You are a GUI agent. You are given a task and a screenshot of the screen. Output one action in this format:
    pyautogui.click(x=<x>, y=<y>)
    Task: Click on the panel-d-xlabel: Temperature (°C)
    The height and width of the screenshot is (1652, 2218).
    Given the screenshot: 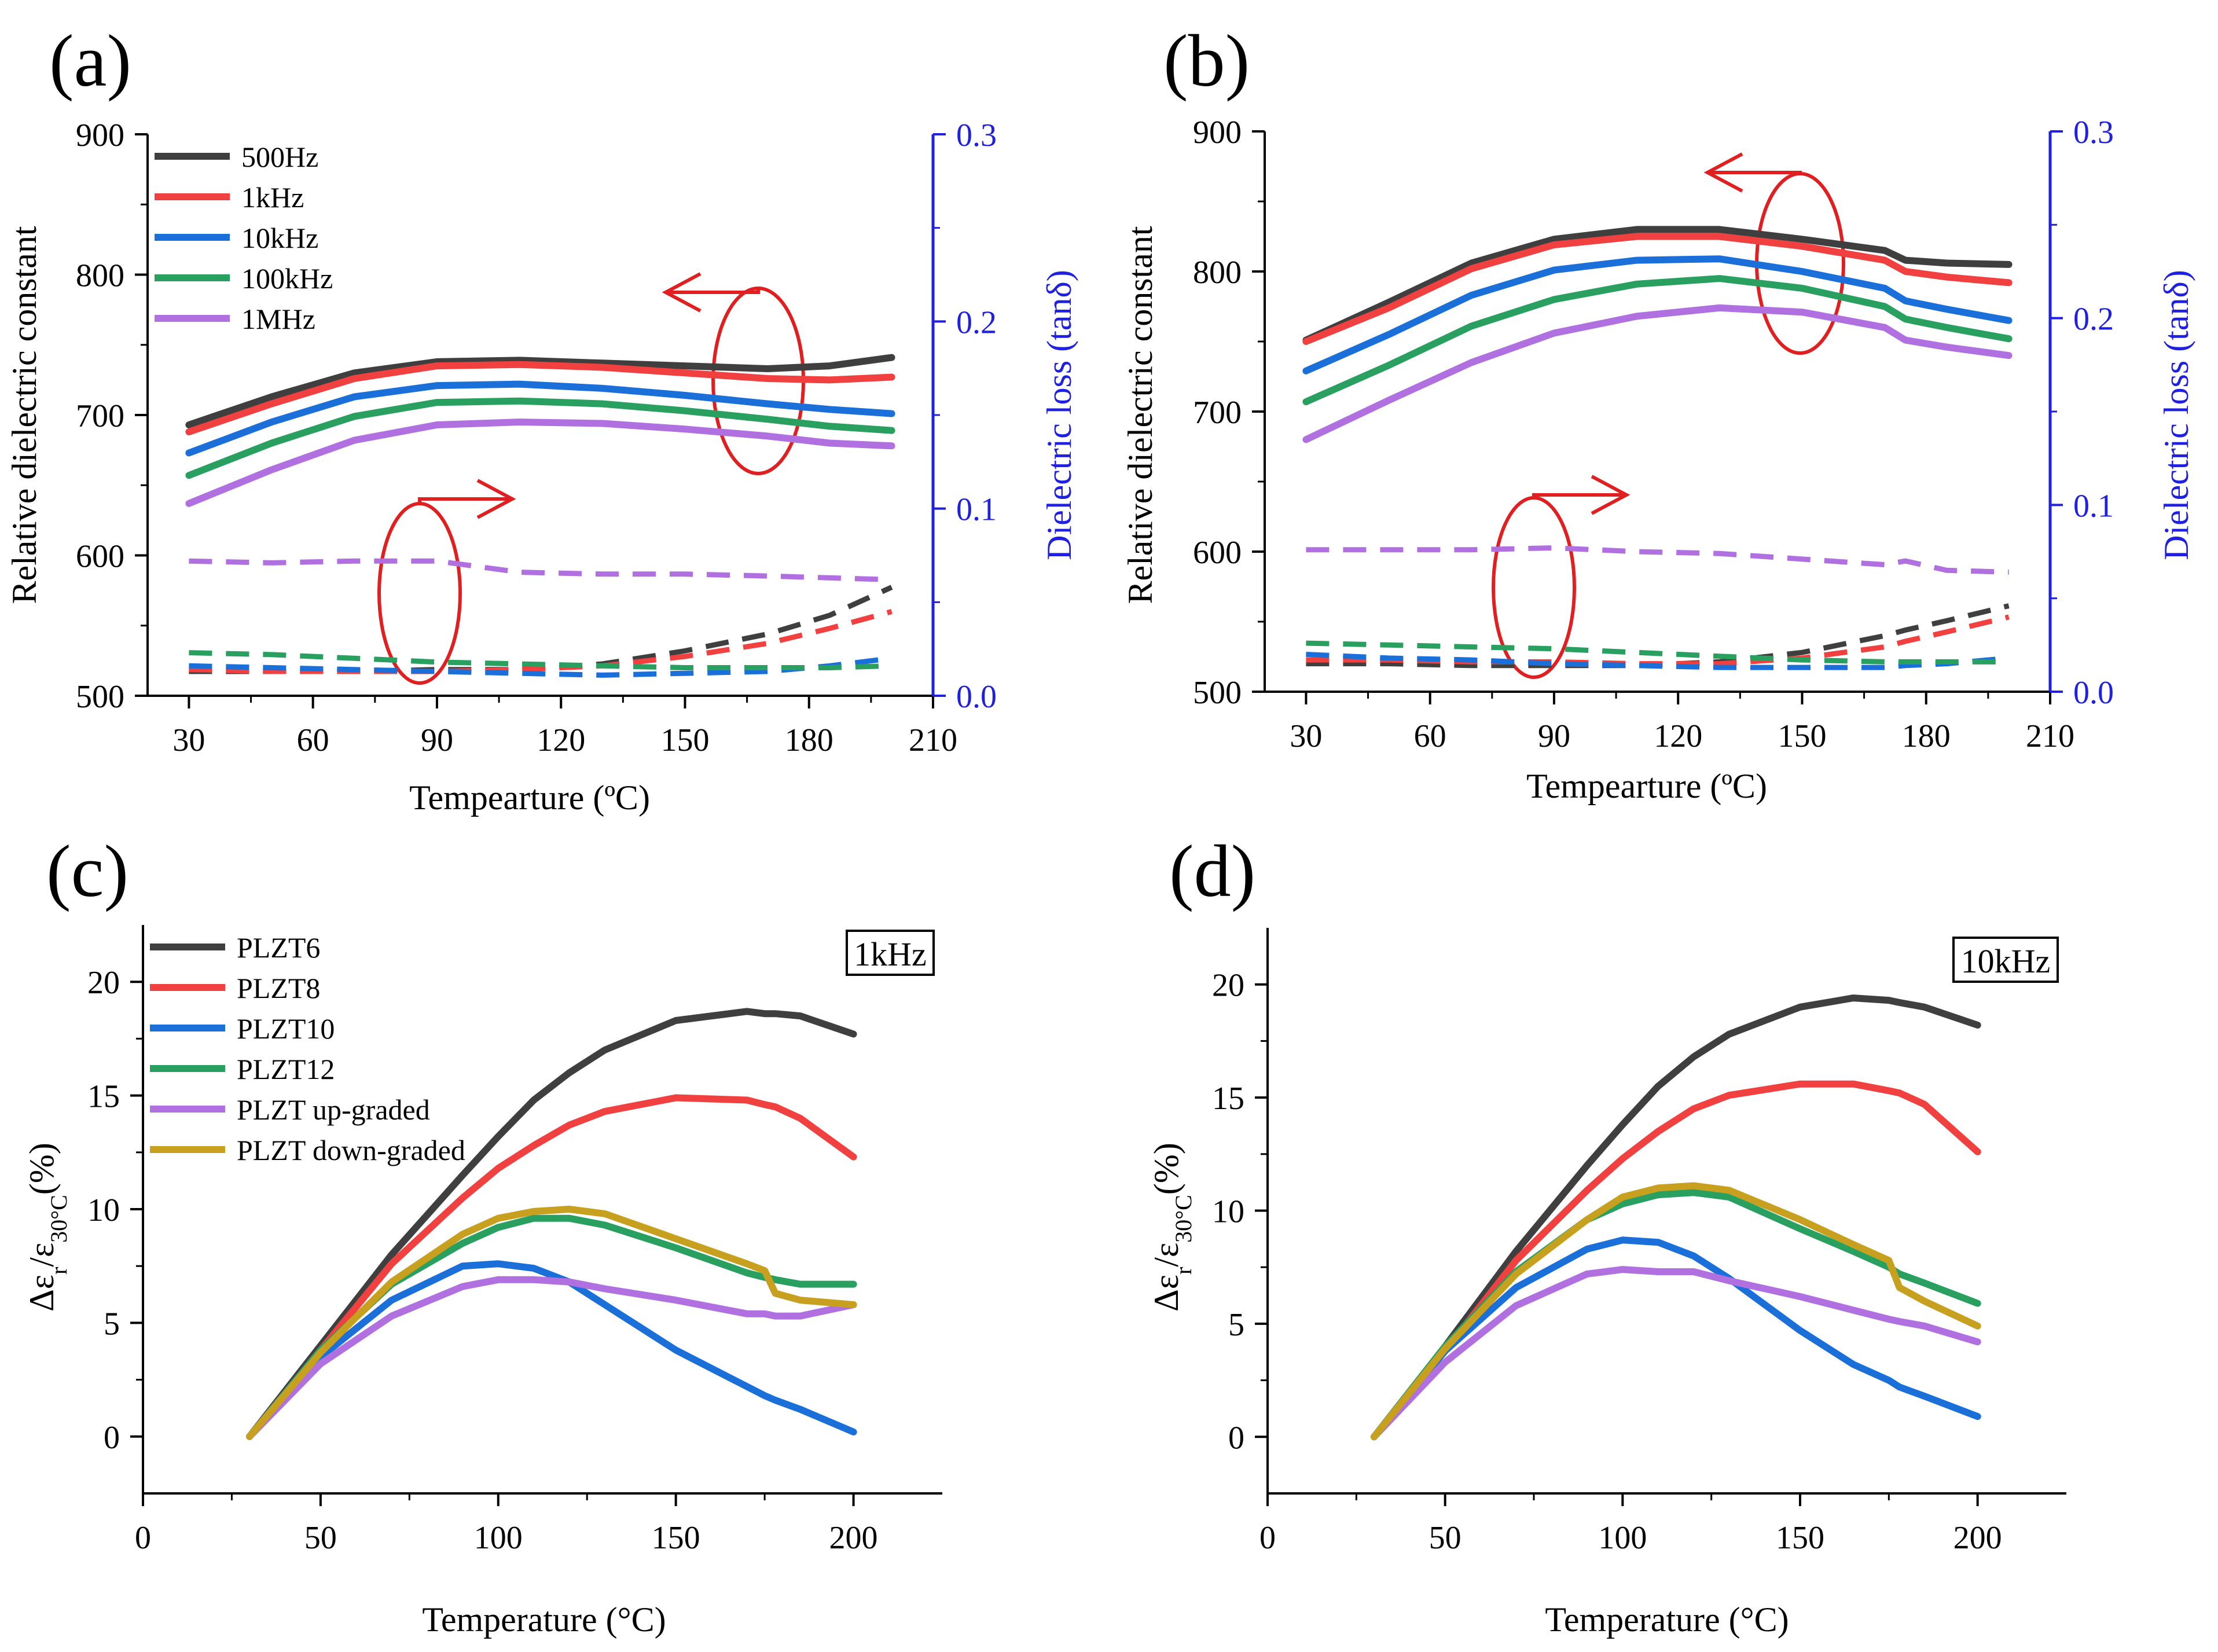 What is the action you would take?
    pyautogui.click(x=1667, y=1620)
    